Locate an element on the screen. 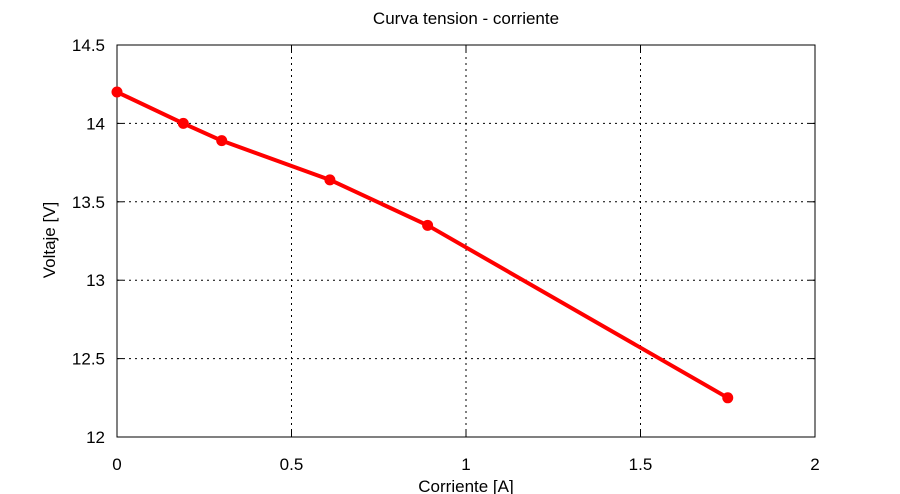 This screenshot has height=494, width=900. x-tick-label: 1.5 is located at coordinates (641, 464).